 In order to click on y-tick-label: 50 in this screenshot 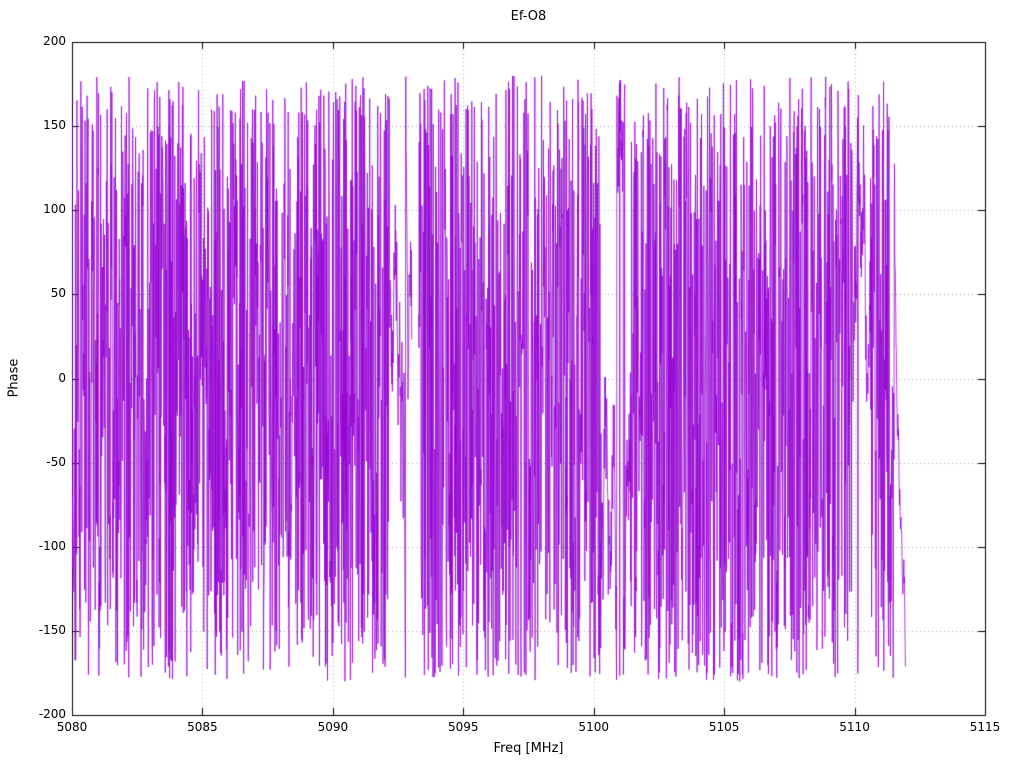, I will do `click(58, 293)`.